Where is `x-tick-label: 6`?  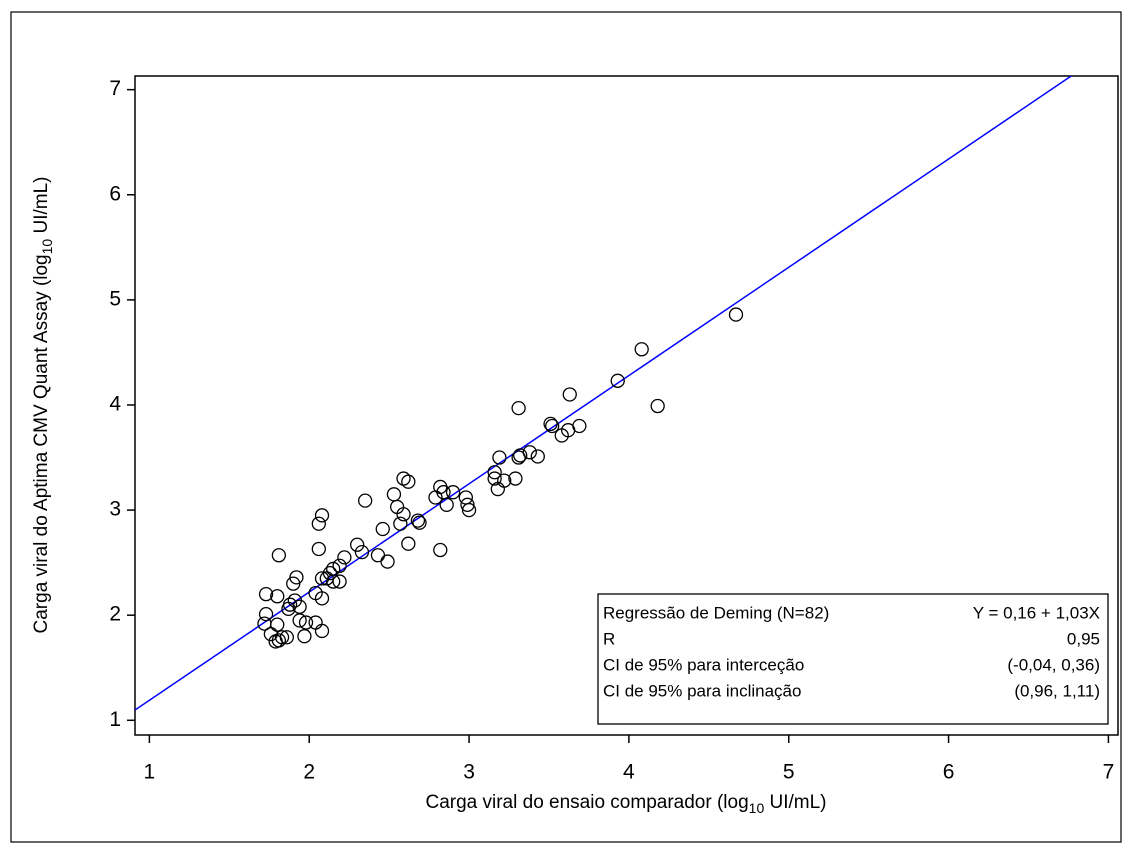
x-tick-label: 6 is located at coordinates (949, 772).